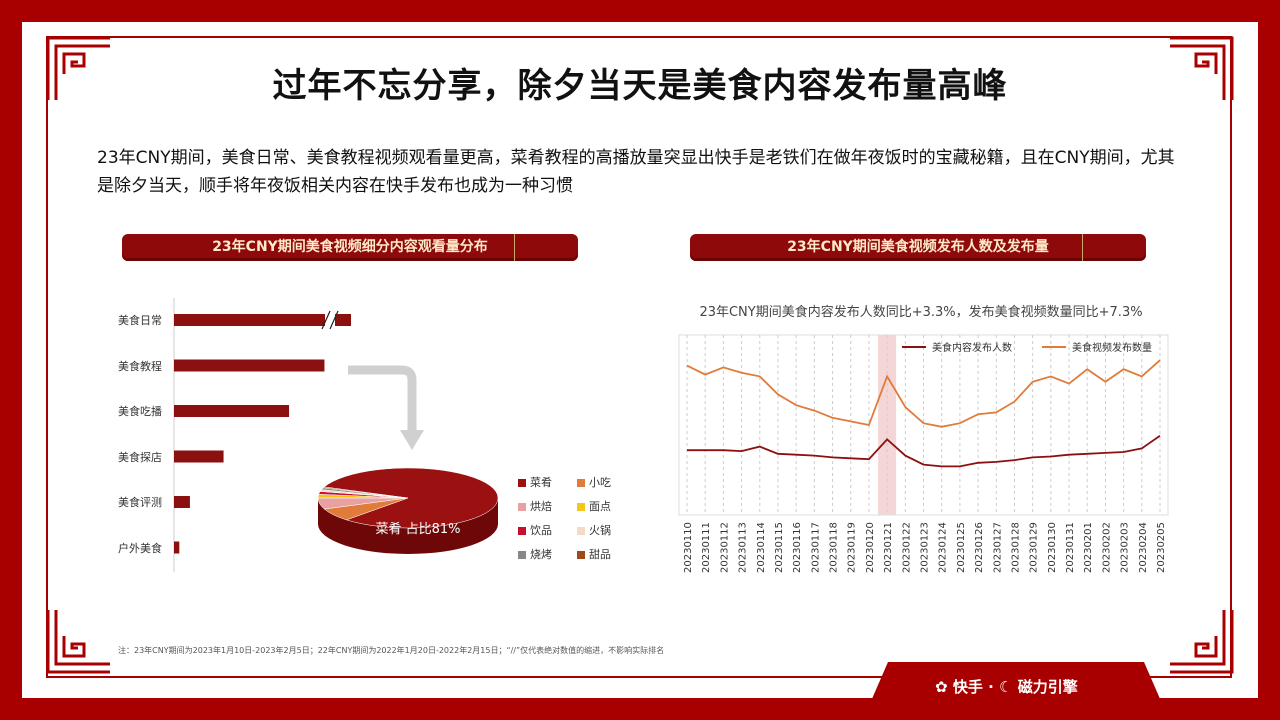  What do you see at coordinates (967, 687) in the screenshot?
I see `footer-brand-kuaishou: 快手` at bounding box center [967, 687].